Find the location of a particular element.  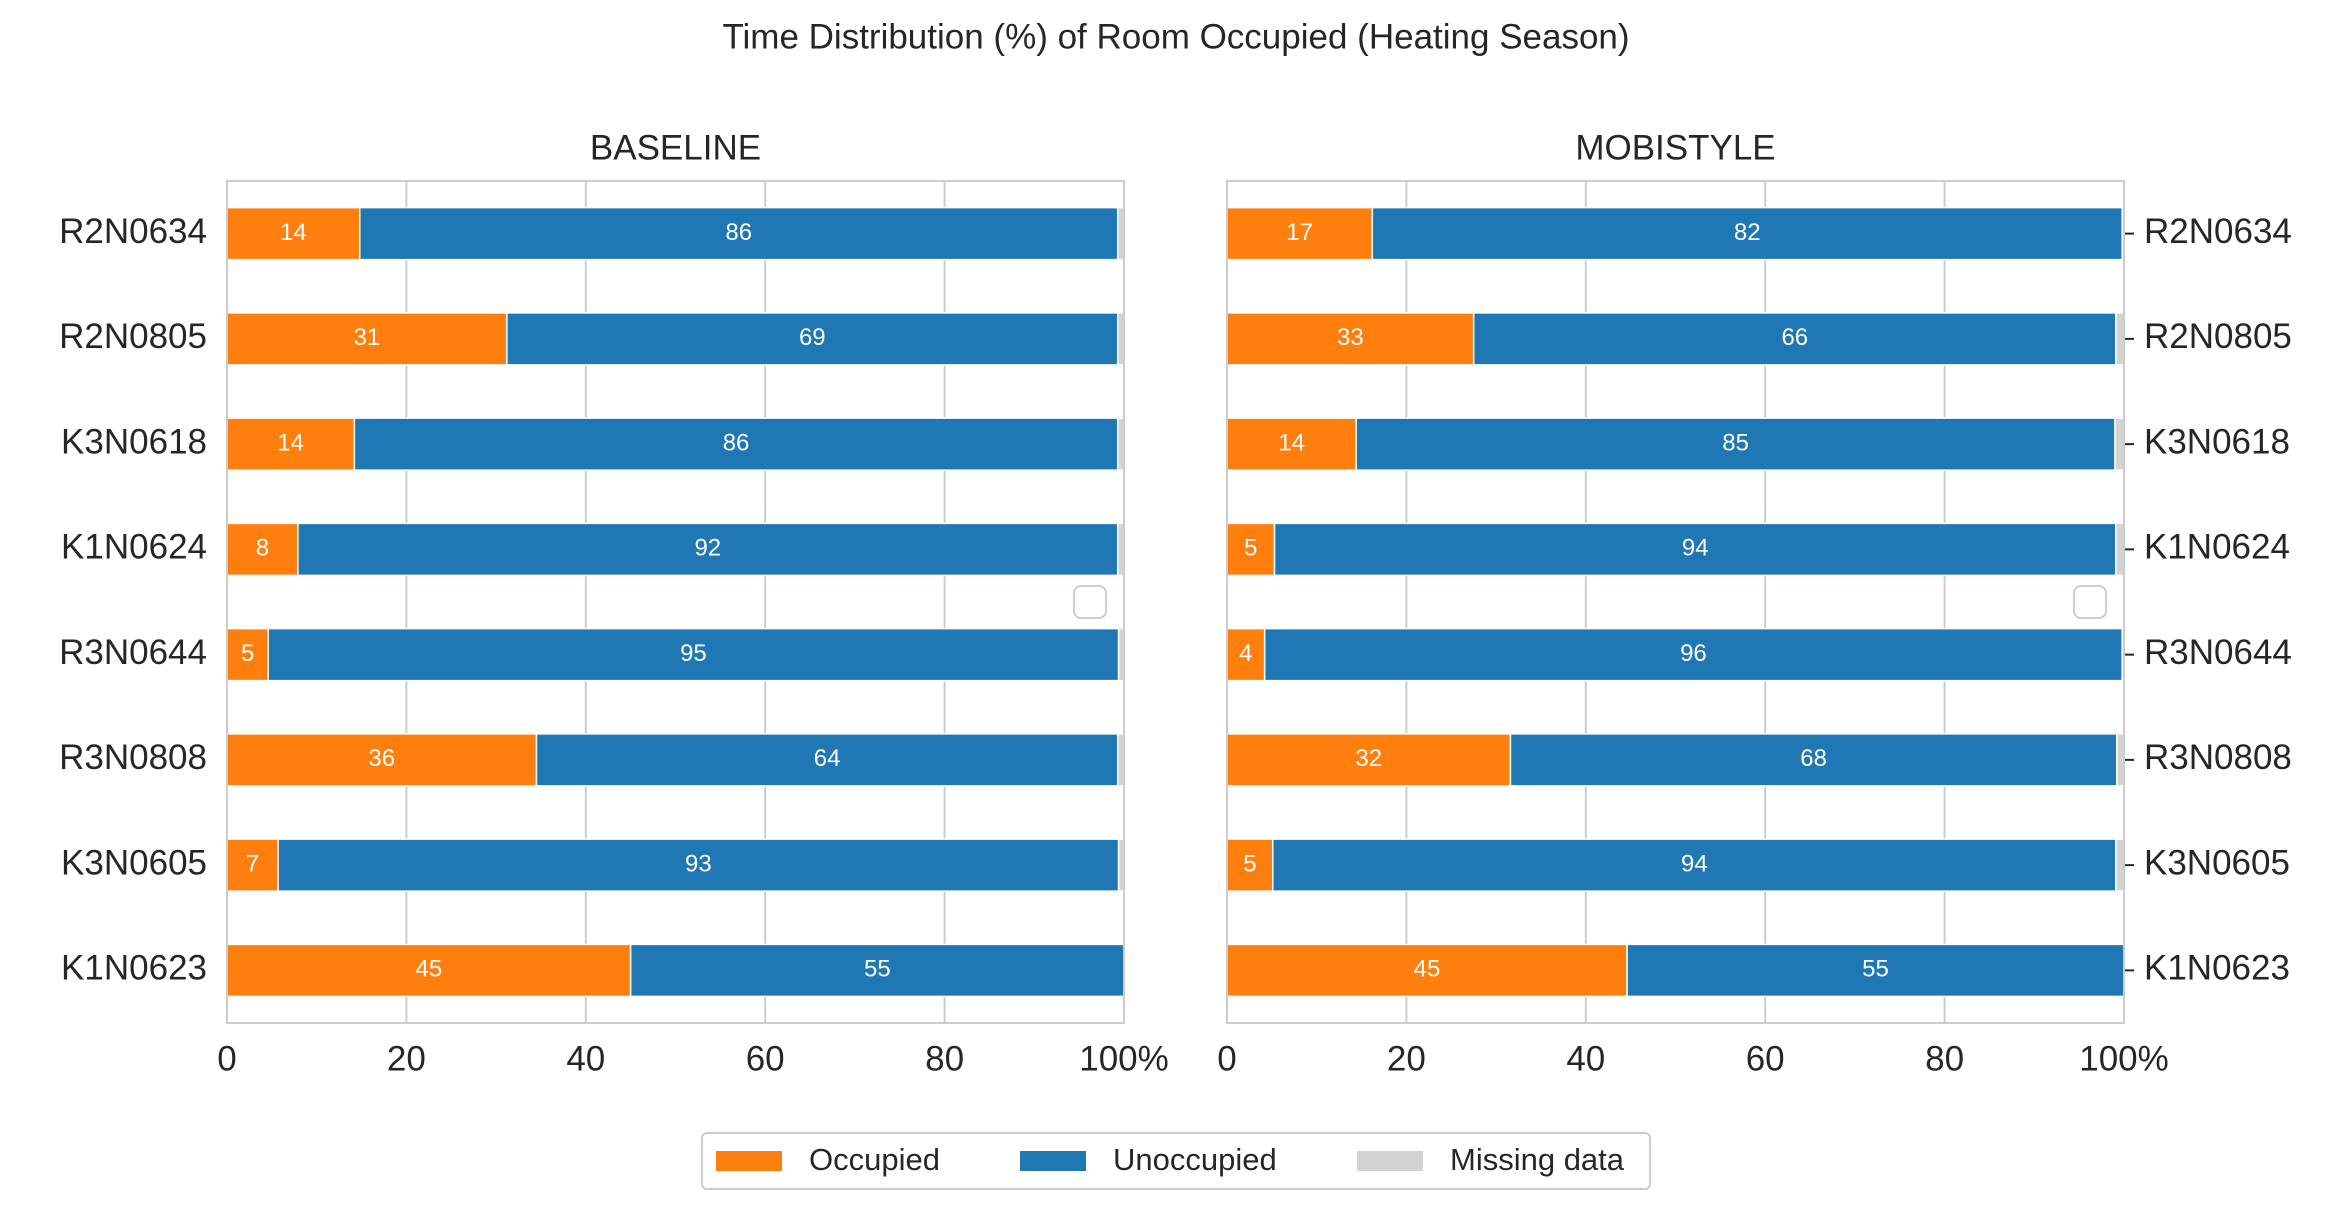

baseline-x-tick-label: 60 is located at coordinates (765, 1058).